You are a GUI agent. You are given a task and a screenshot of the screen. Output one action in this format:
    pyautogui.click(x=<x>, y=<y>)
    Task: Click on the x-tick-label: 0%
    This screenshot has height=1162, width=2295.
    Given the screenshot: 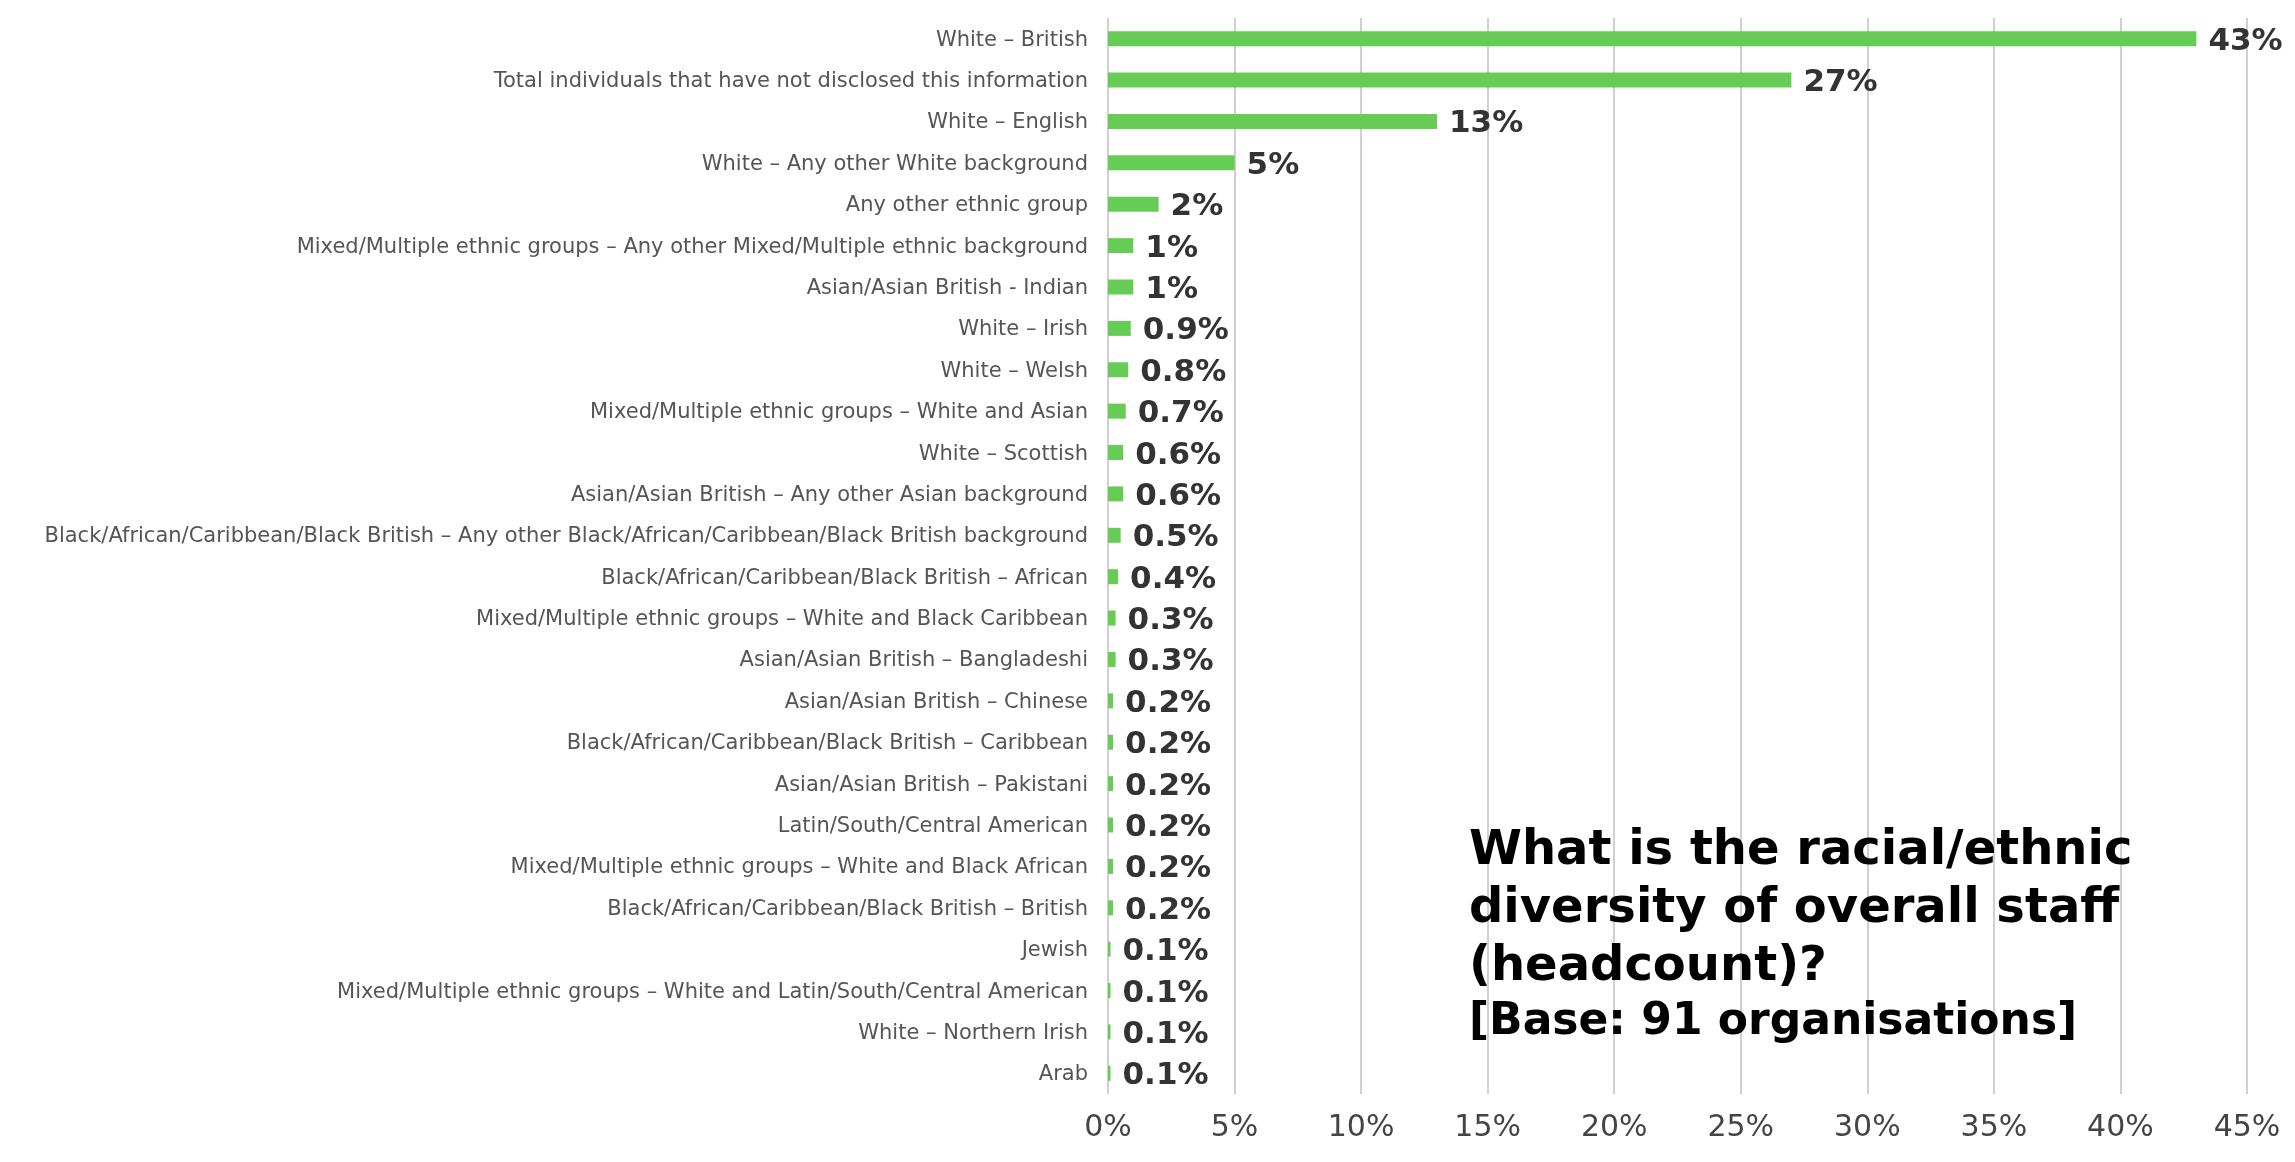 What is the action you would take?
    pyautogui.click(x=1108, y=1125)
    